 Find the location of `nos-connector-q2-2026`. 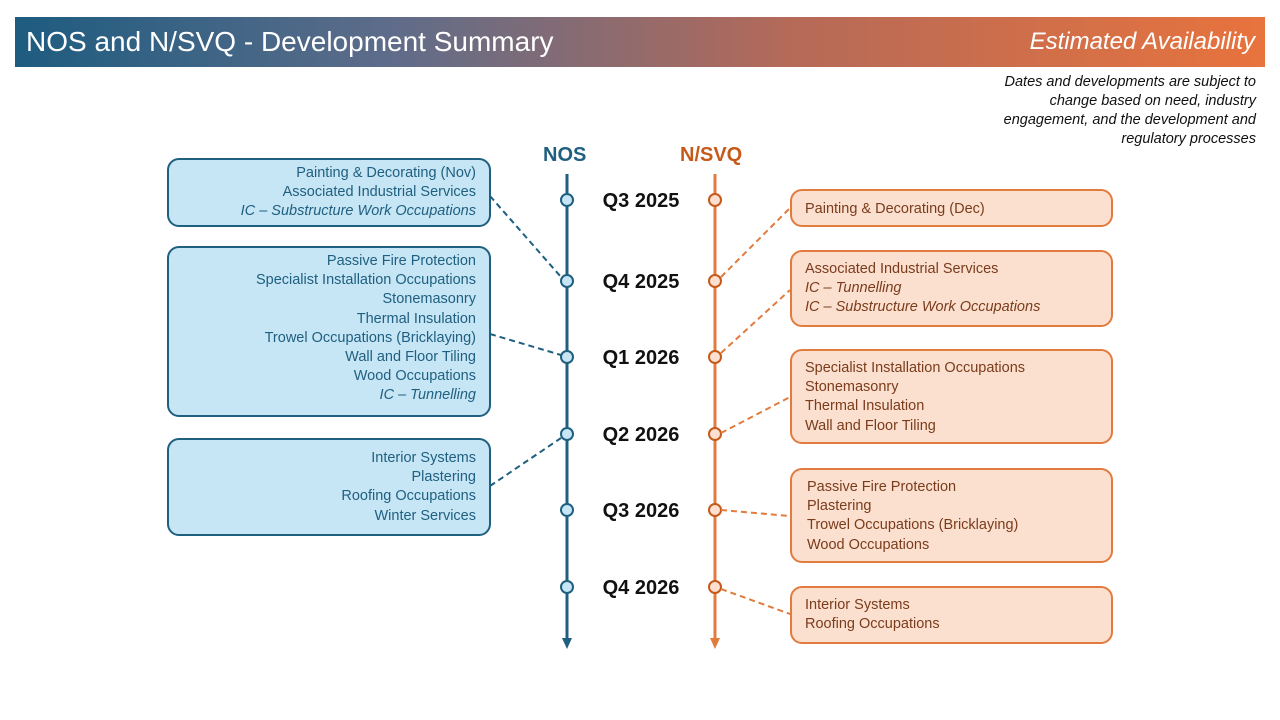

nos-connector-q2-2026 is located at coordinates (525, 462).